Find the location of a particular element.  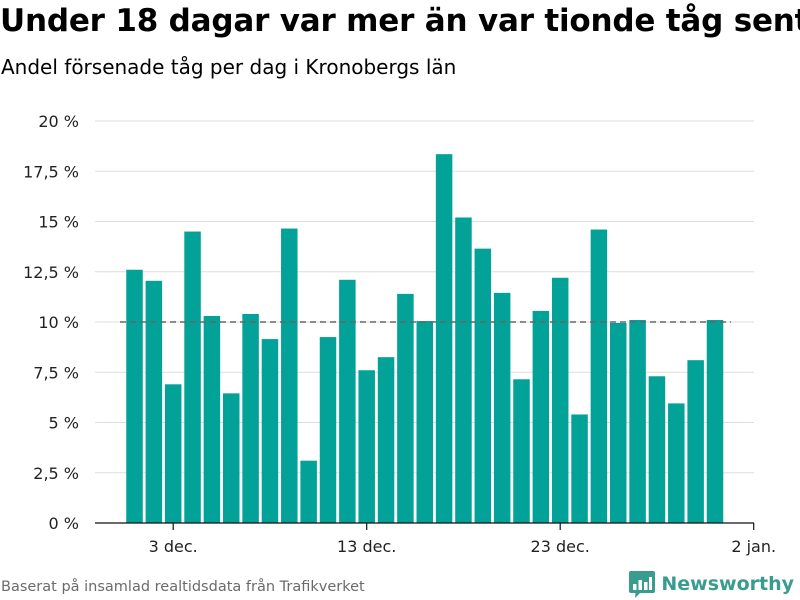

y-axis-labels: 0 % 2,5 % 5 % 7,5 % 10 % 12,5 % 15 % 17,5 % 20 % is located at coordinates (51, 322).